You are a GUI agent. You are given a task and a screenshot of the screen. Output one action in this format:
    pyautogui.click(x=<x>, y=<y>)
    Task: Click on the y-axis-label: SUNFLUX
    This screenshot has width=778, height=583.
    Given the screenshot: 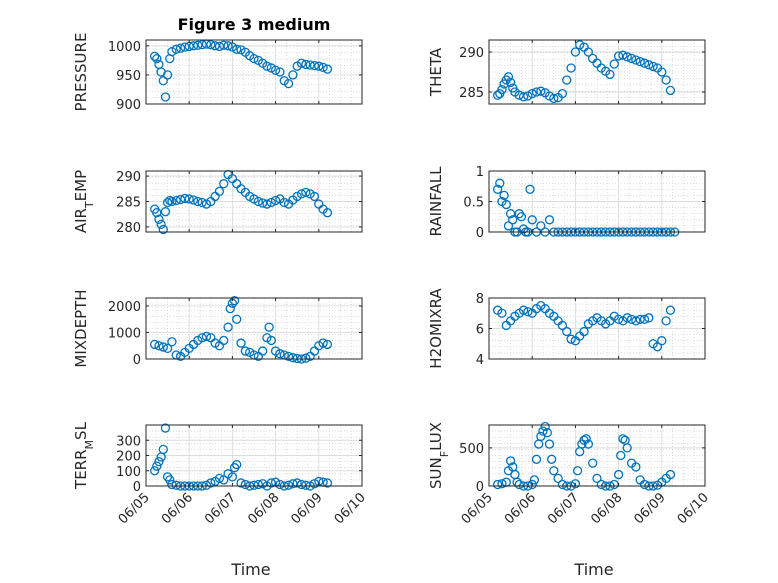 What is the action you would take?
    pyautogui.click(x=439, y=455)
    